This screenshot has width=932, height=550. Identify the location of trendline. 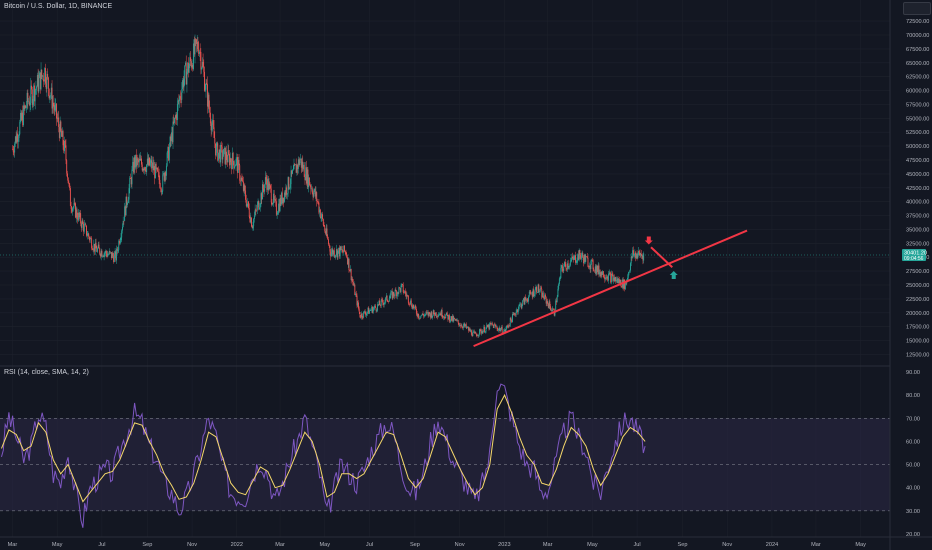
(610, 288).